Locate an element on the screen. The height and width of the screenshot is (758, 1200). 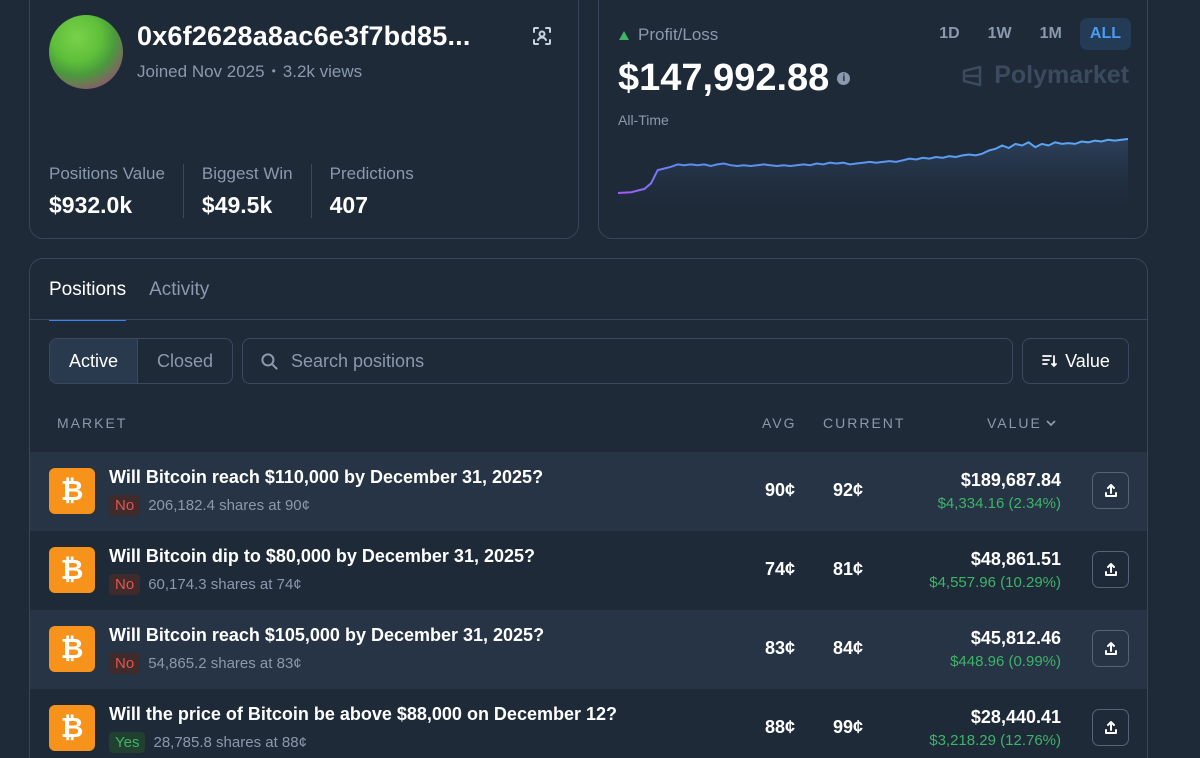
pnl-label: Profit/Loss is located at coordinates (678, 34).